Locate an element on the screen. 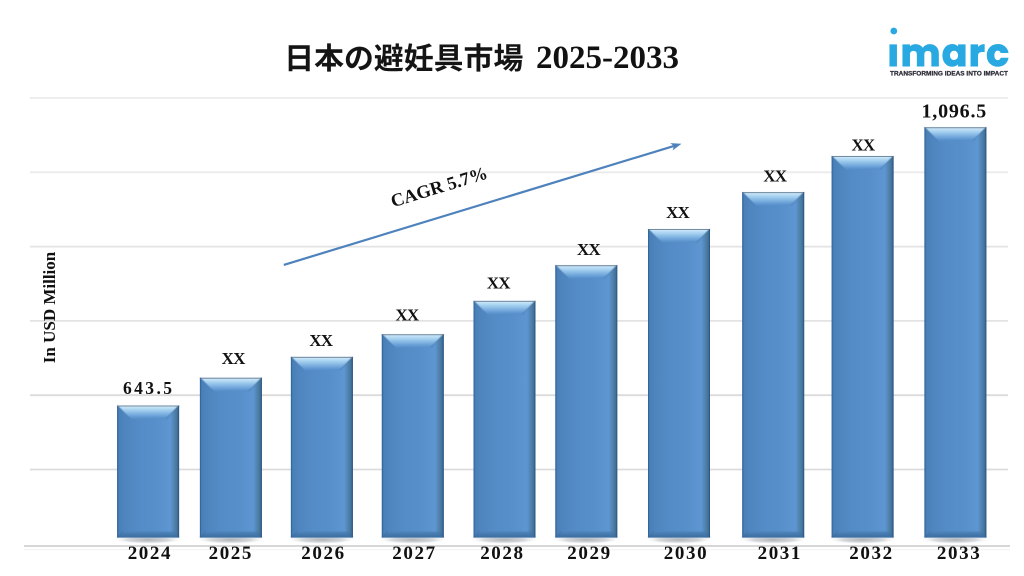 This screenshot has width=1024, height=576. svg-text: 643.5 is located at coordinates (148, 388).